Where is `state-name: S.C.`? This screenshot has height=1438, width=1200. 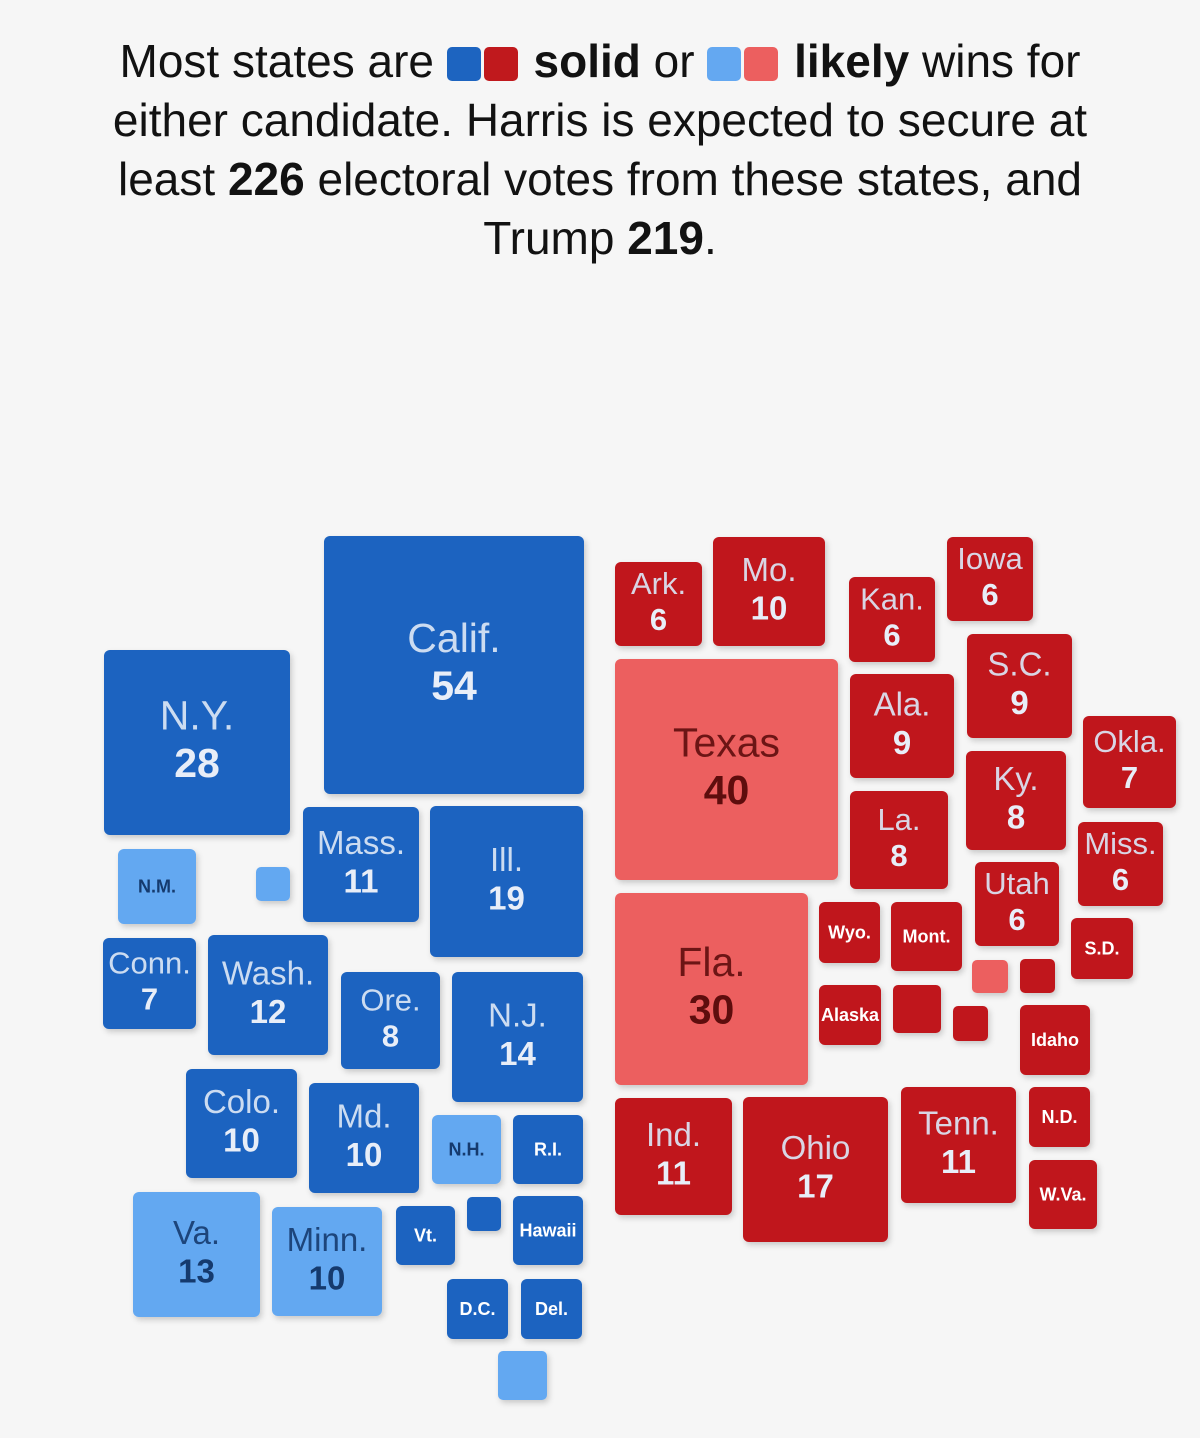 state-name: S.C. is located at coordinates (1019, 664).